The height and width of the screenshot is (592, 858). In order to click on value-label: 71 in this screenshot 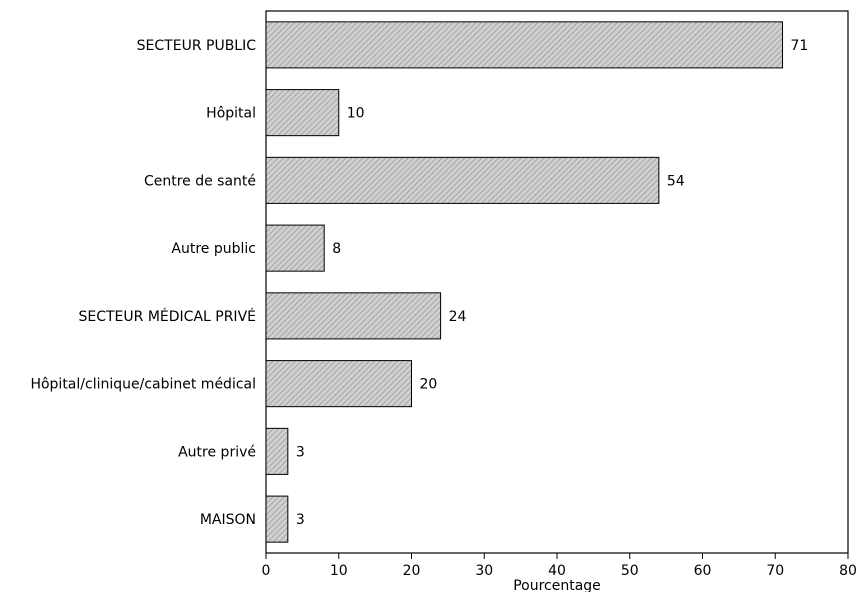, I will do `click(800, 46)`.